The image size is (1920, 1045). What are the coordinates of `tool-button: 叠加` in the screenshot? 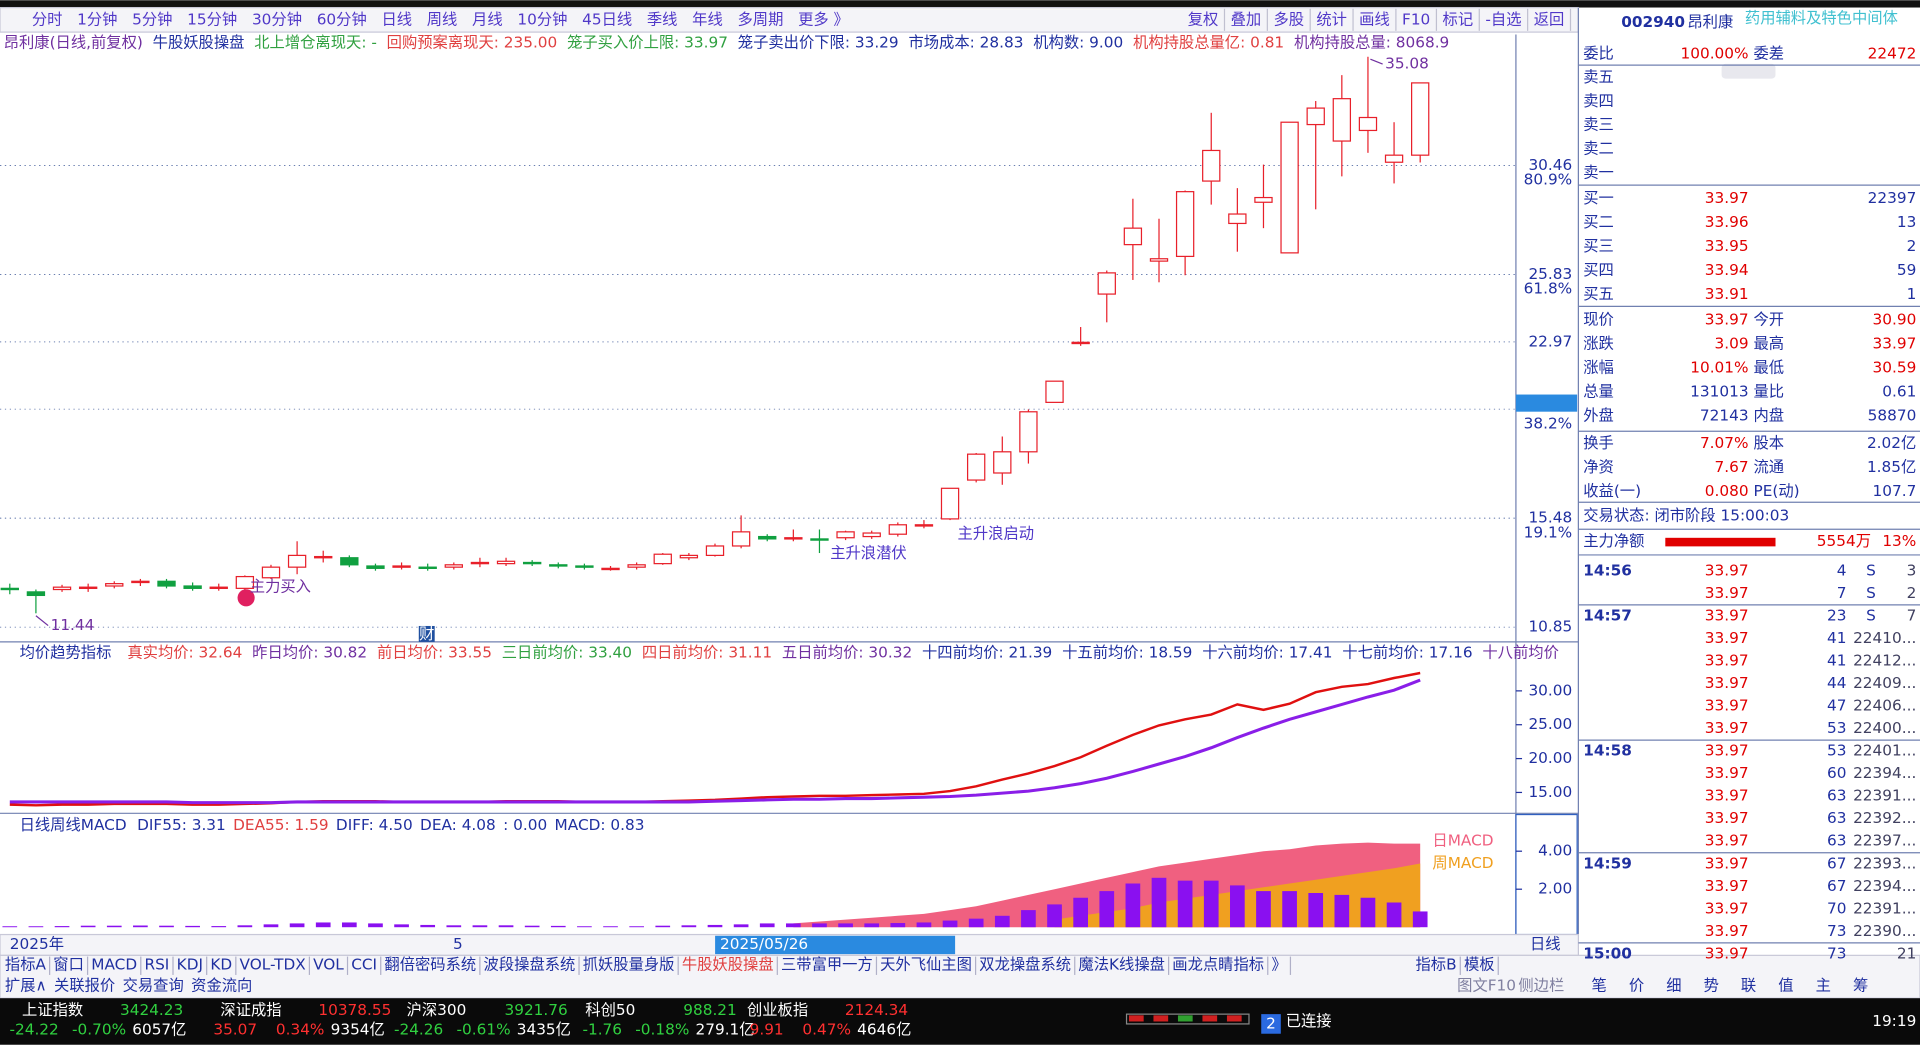 It's located at (1246, 19).